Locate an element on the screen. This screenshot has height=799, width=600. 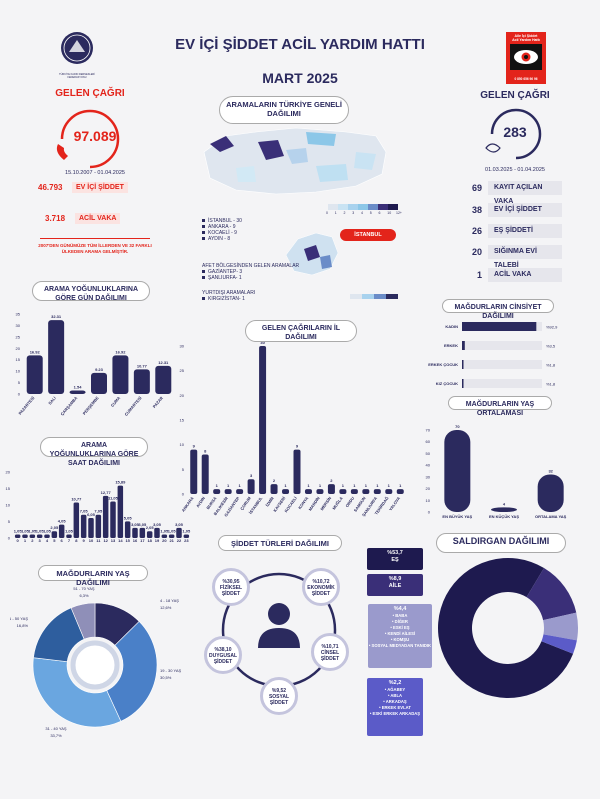
map-legend-tick: 12+ is located at coordinates (399, 213).